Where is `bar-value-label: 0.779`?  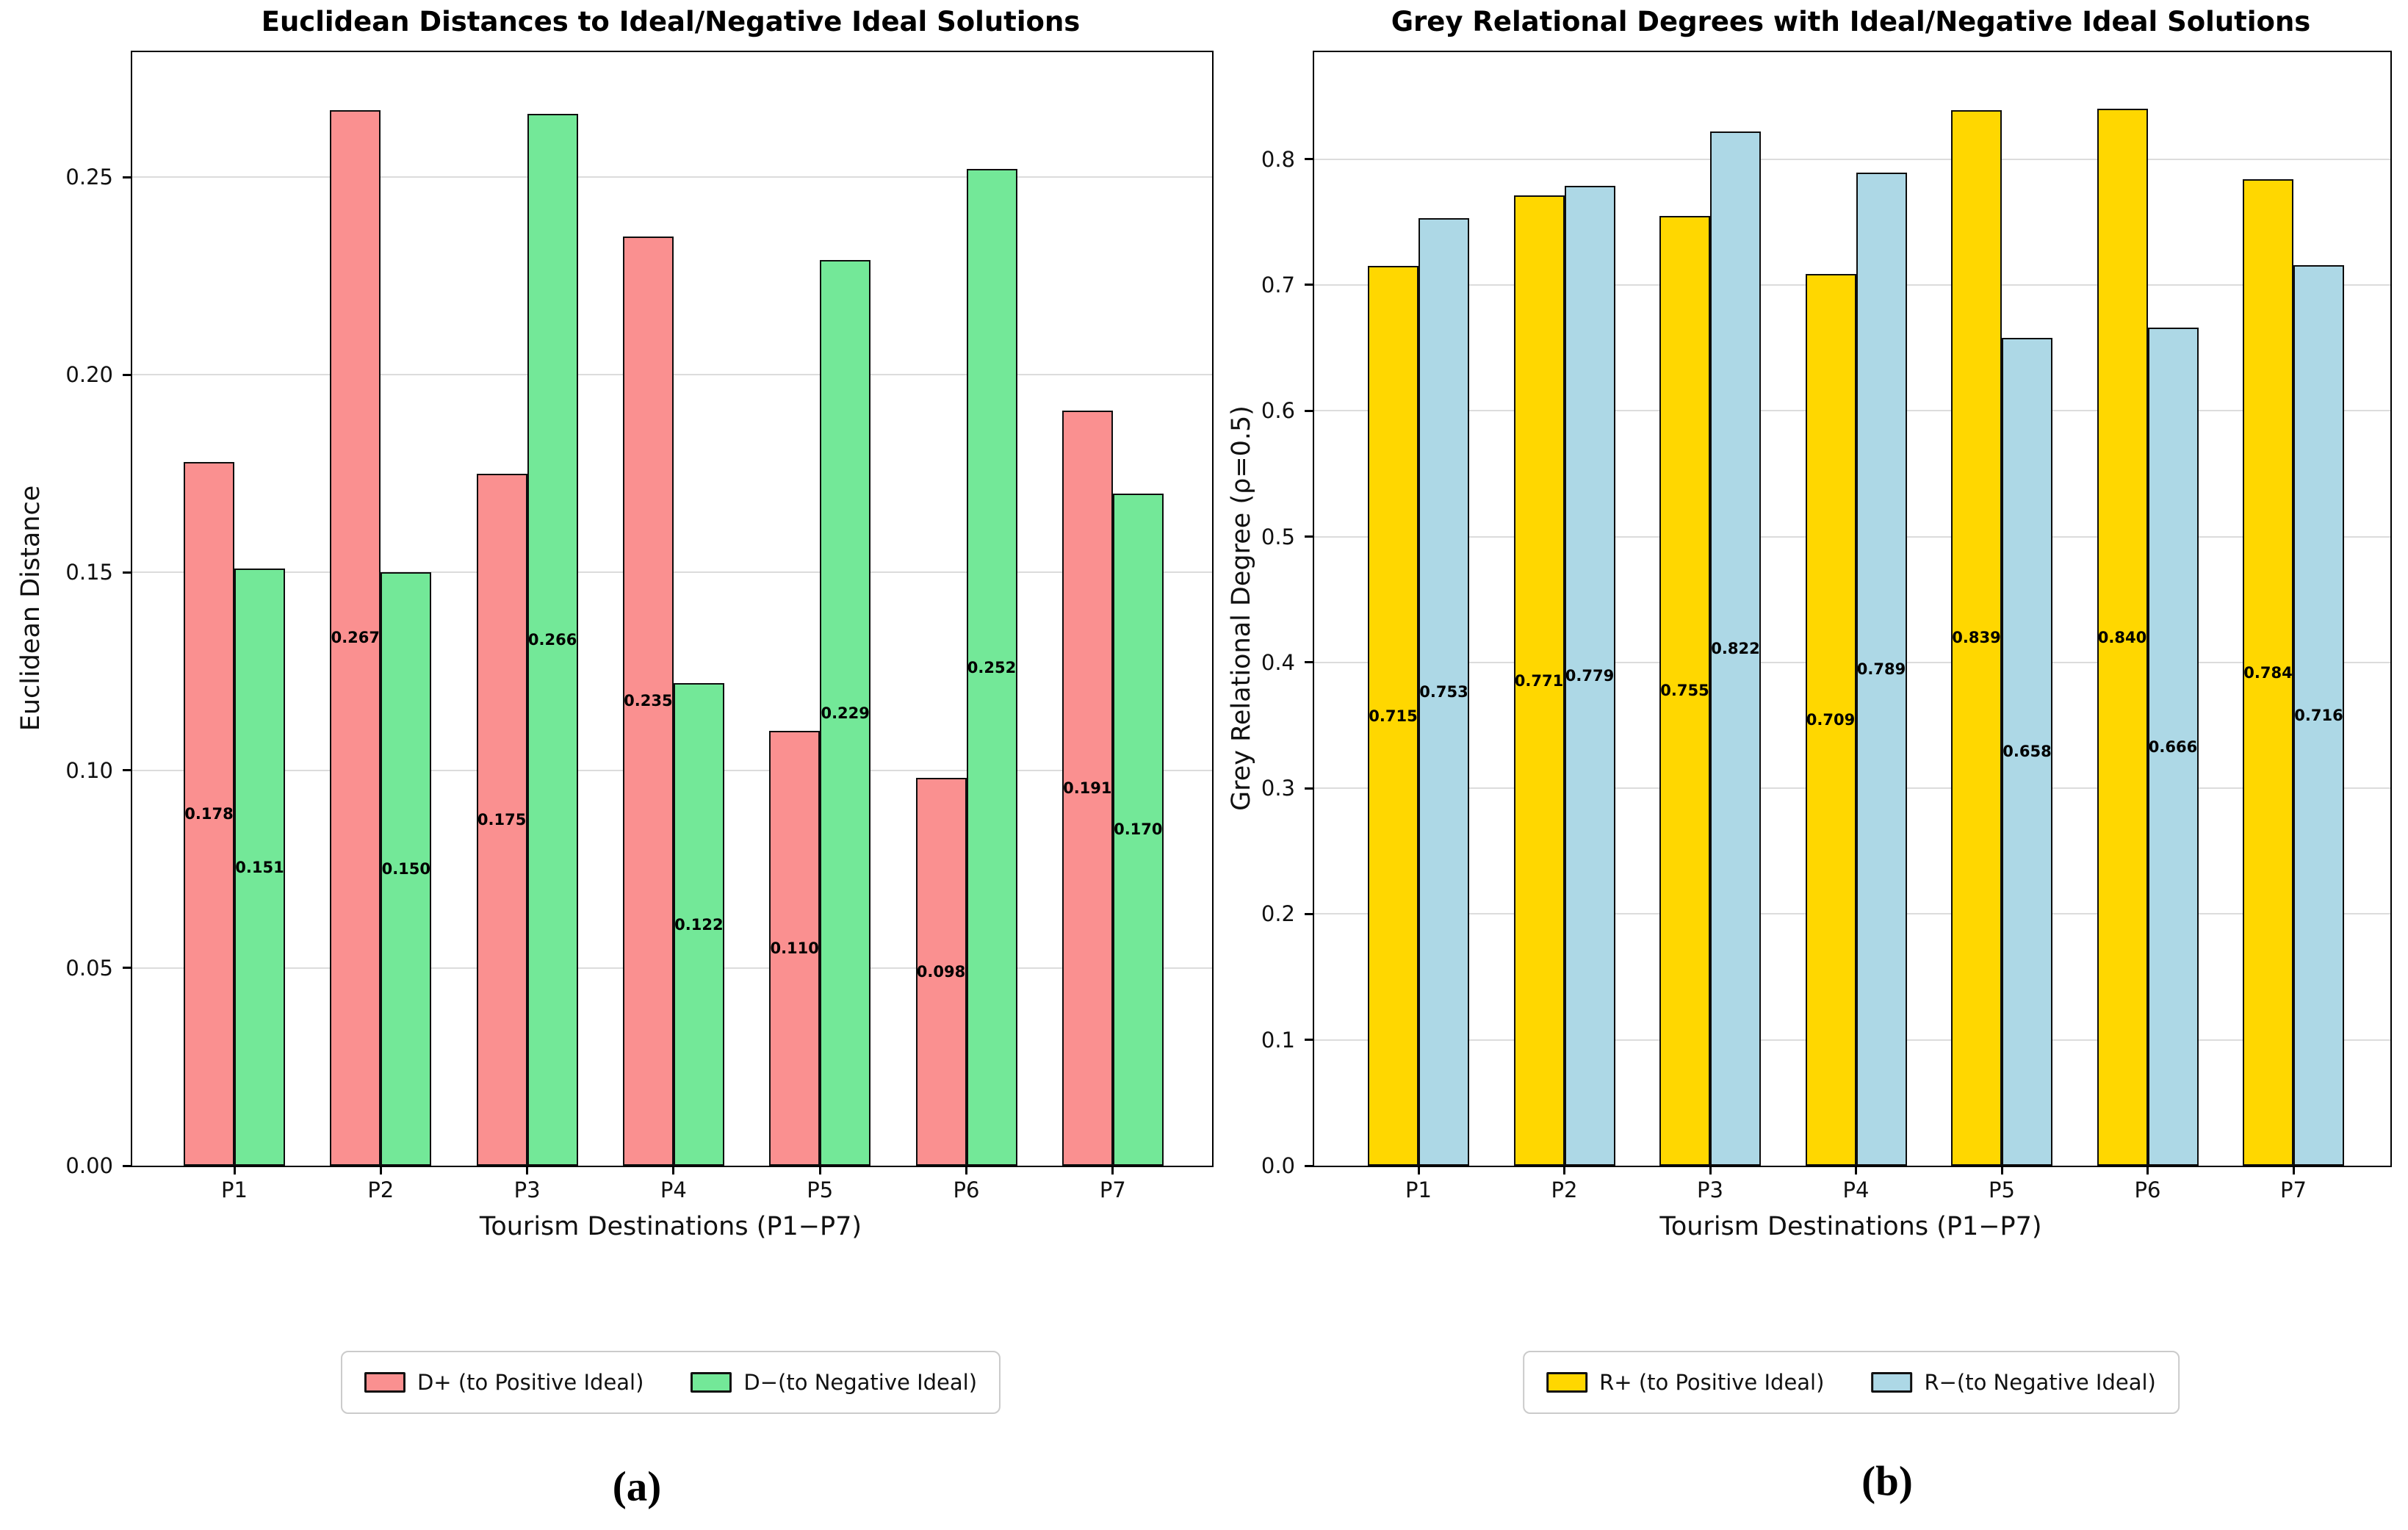
bar-value-label: 0.779 is located at coordinates (1590, 675).